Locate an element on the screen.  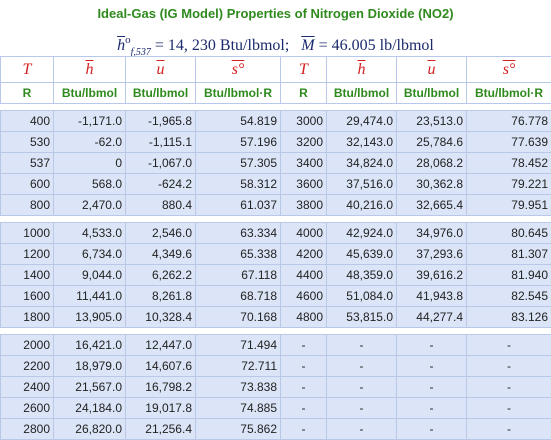
temp-cell: 2600 is located at coordinates (27, 408).